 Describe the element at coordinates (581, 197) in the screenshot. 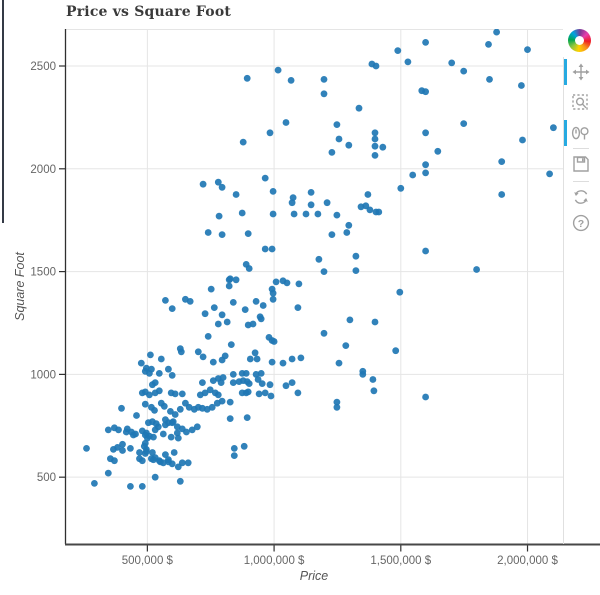

I see `reset-tool-button` at that location.